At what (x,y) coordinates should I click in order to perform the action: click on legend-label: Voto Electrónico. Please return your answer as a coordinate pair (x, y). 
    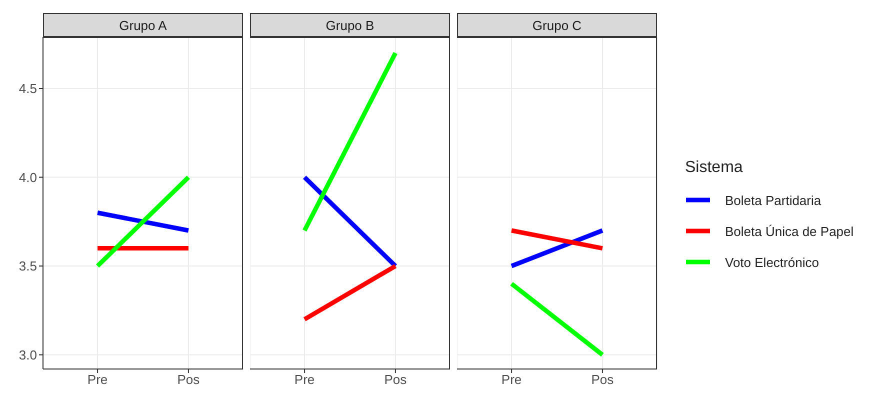
    Looking at the image, I should click on (772, 262).